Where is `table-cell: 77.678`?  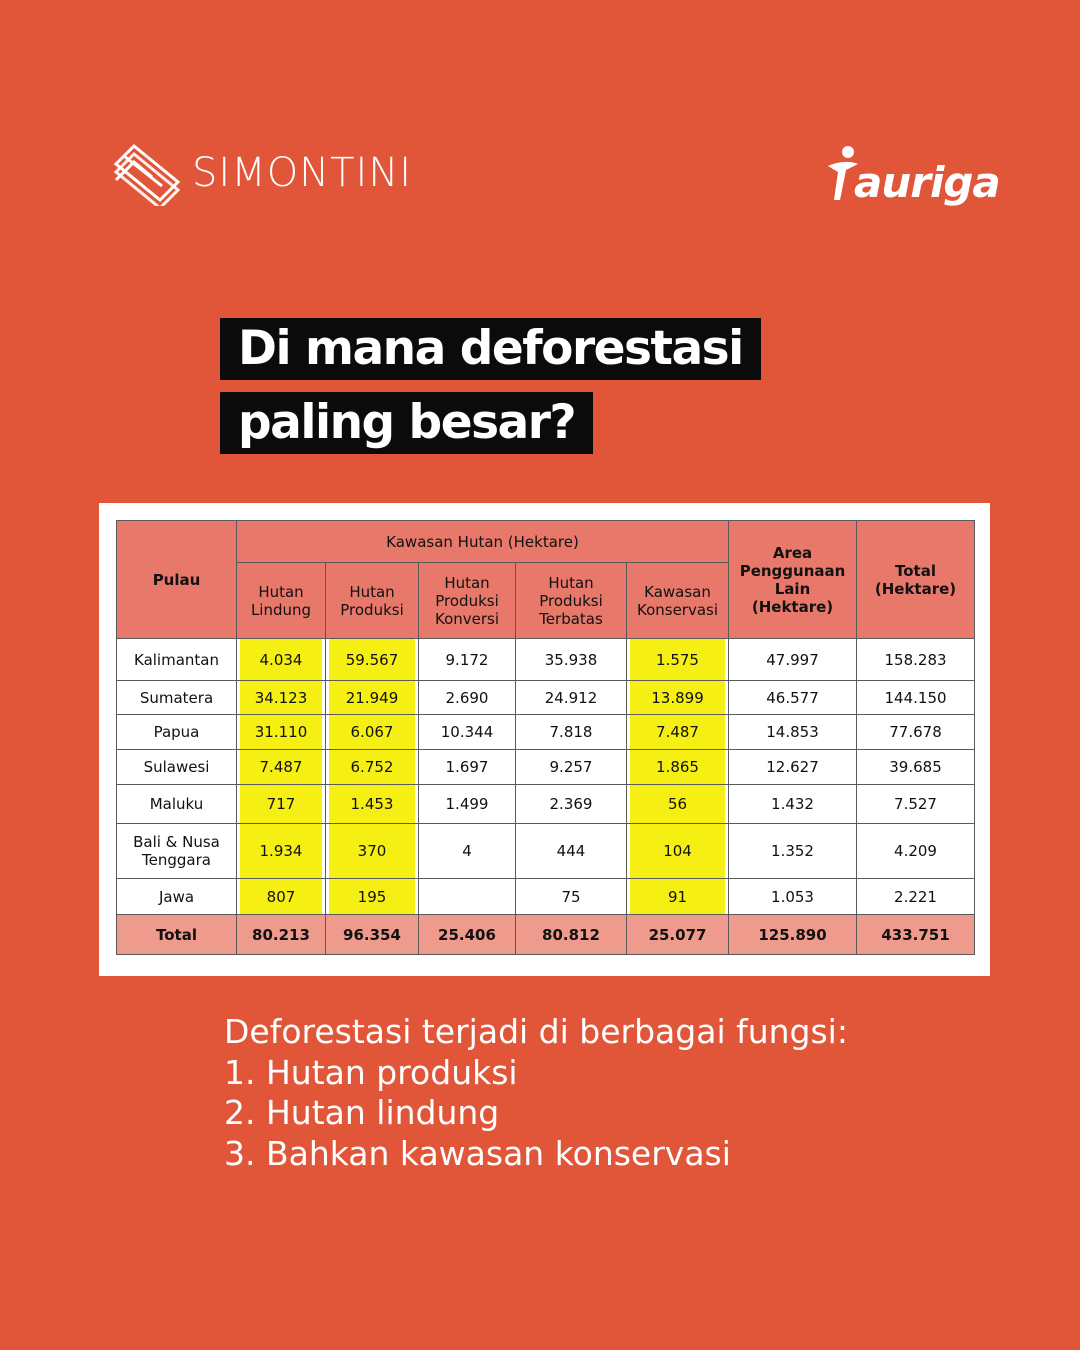
table-cell: 77.678 is located at coordinates (916, 732).